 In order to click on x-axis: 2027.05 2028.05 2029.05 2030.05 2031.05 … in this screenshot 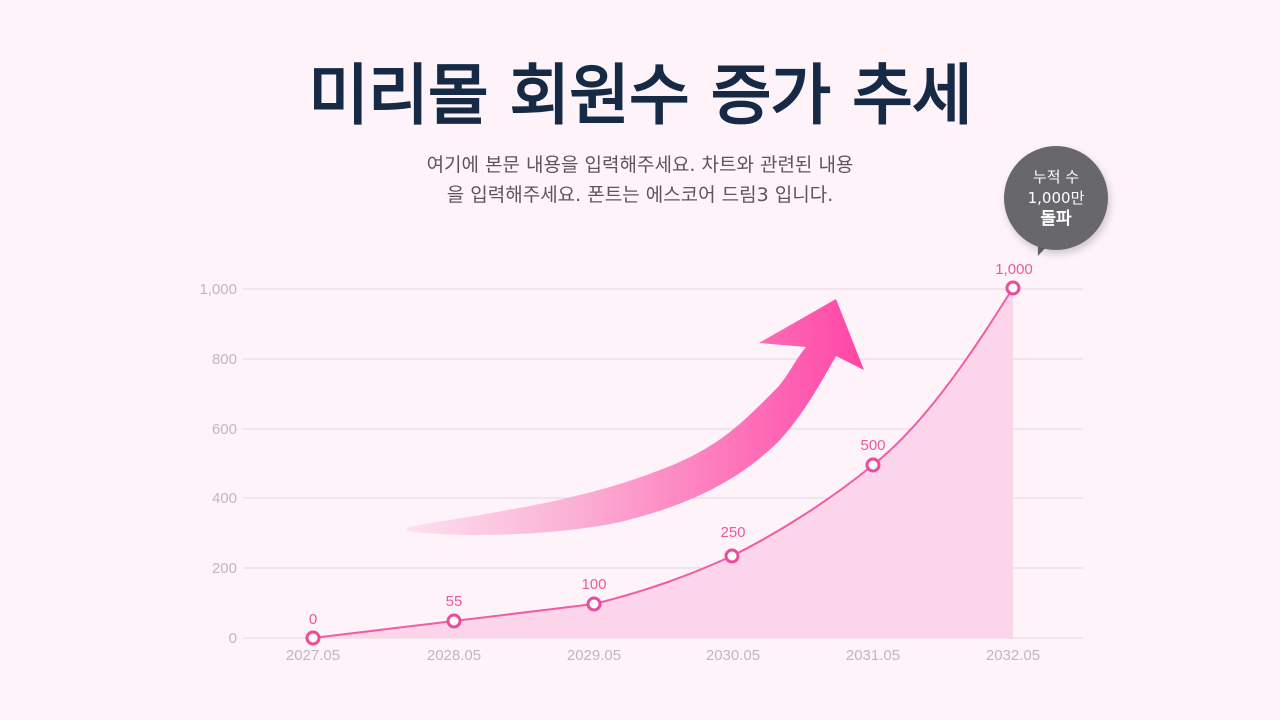, I will do `click(663, 655)`.